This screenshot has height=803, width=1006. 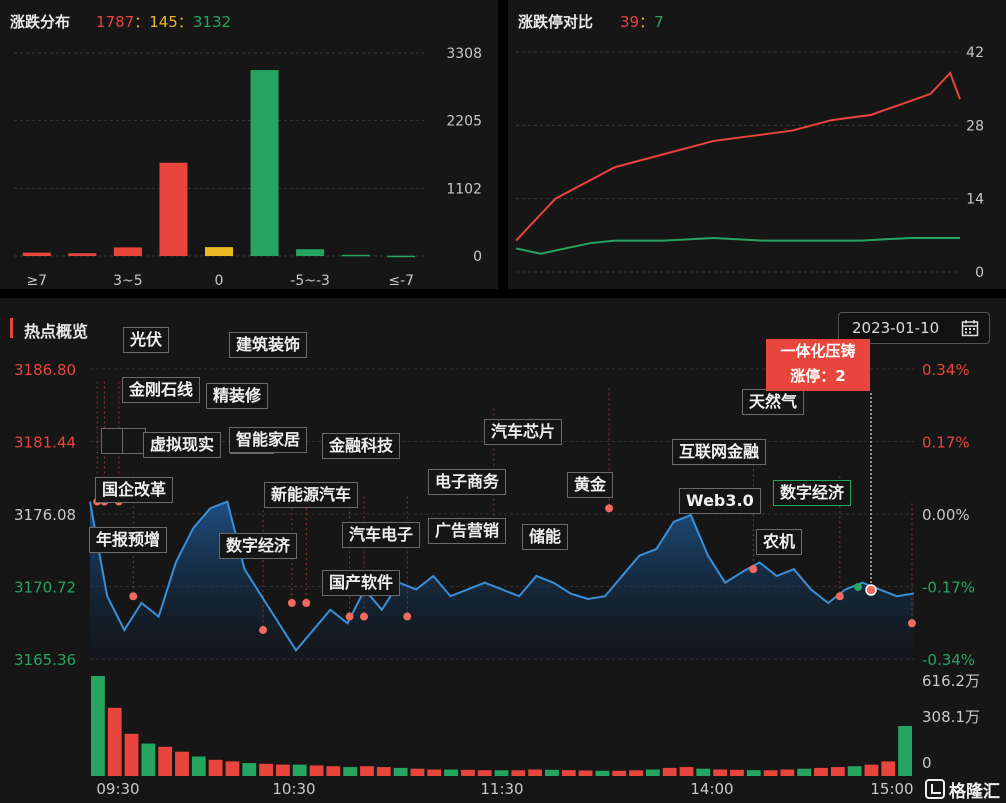 What do you see at coordinates (134, 441) in the screenshot?
I see `stacked-tag-ghost` at bounding box center [134, 441].